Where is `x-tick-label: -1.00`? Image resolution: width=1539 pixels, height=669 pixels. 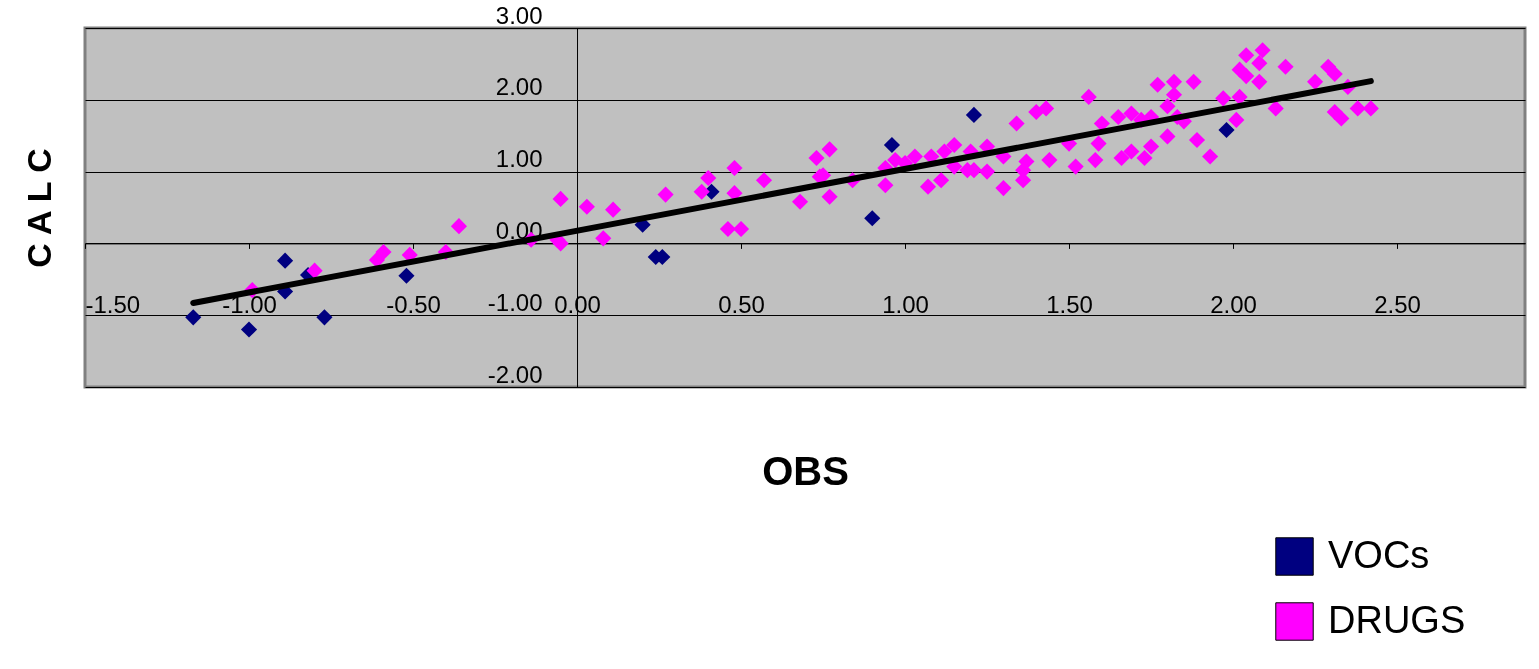
x-tick-label: -1.00 is located at coordinates (249, 304).